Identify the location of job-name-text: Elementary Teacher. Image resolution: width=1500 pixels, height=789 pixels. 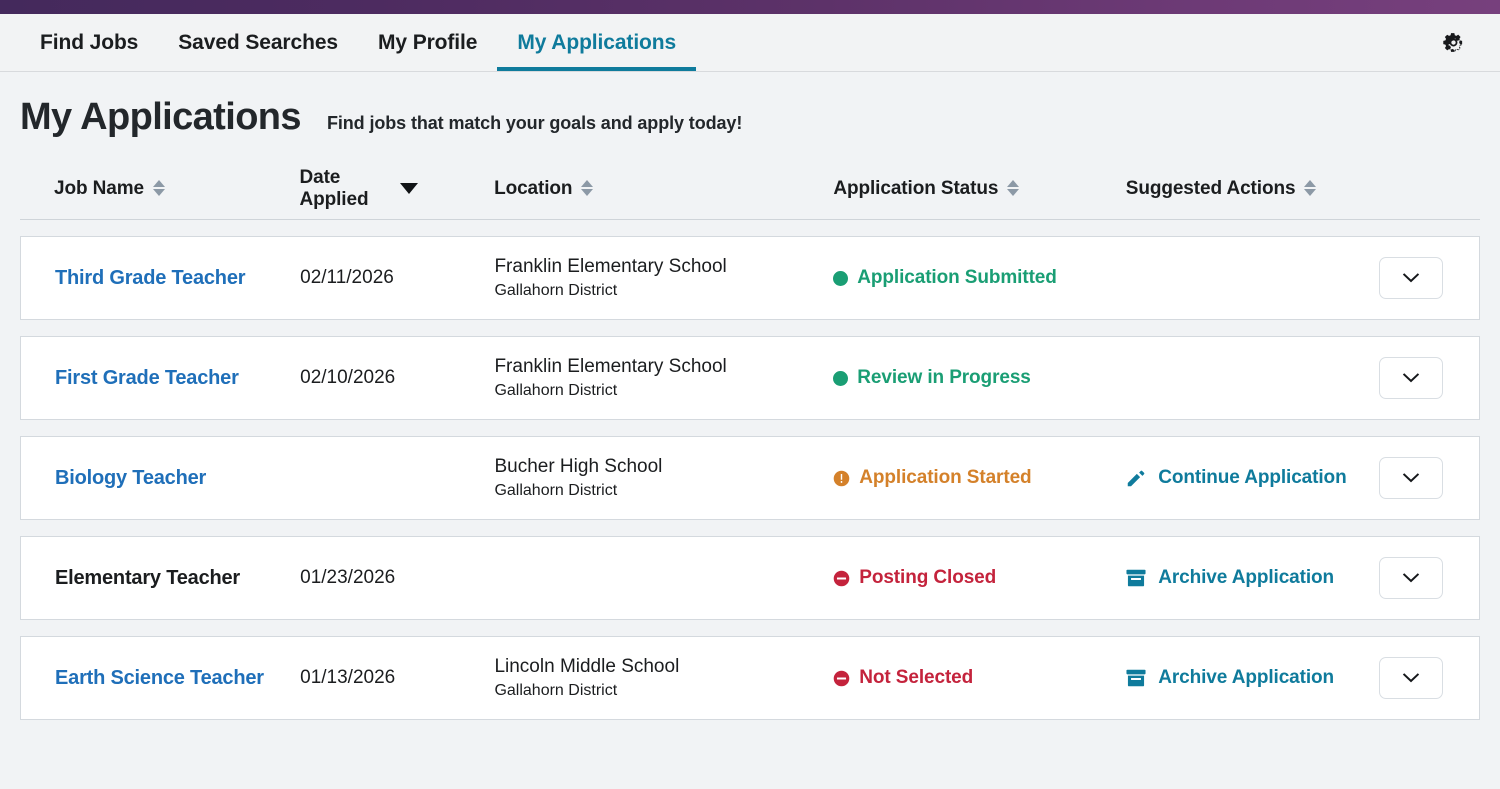
(148, 577).